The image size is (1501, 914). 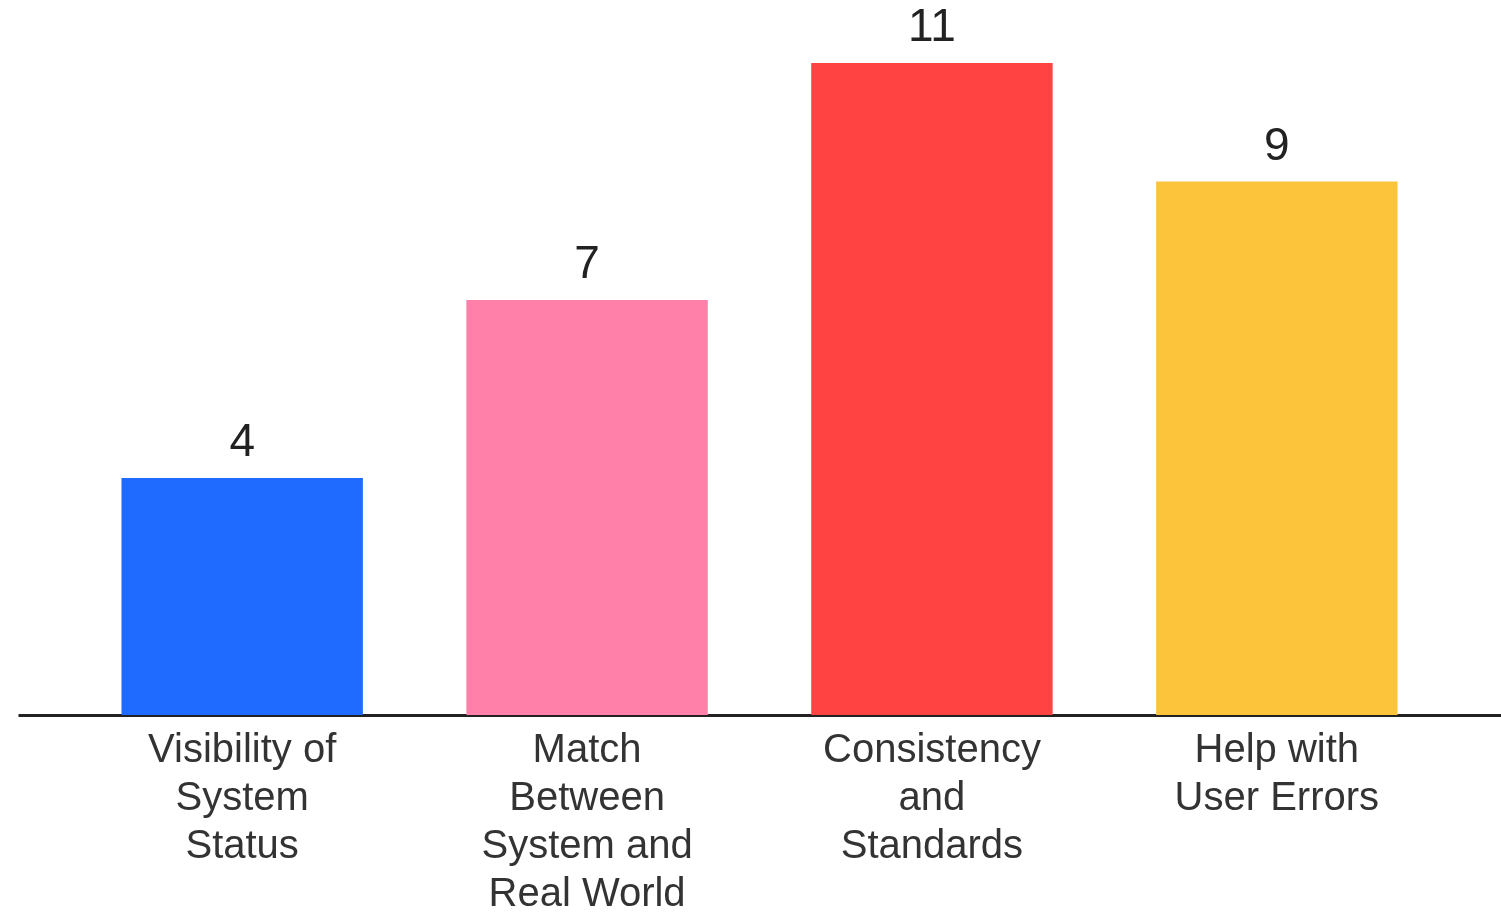 What do you see at coordinates (932, 25) in the screenshot?
I see `data-label: 11` at bounding box center [932, 25].